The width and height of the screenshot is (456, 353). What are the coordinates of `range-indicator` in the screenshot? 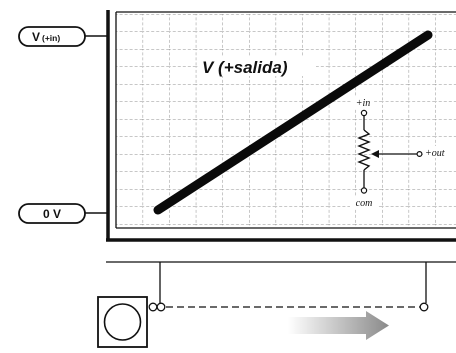 It's located at (281, 284).